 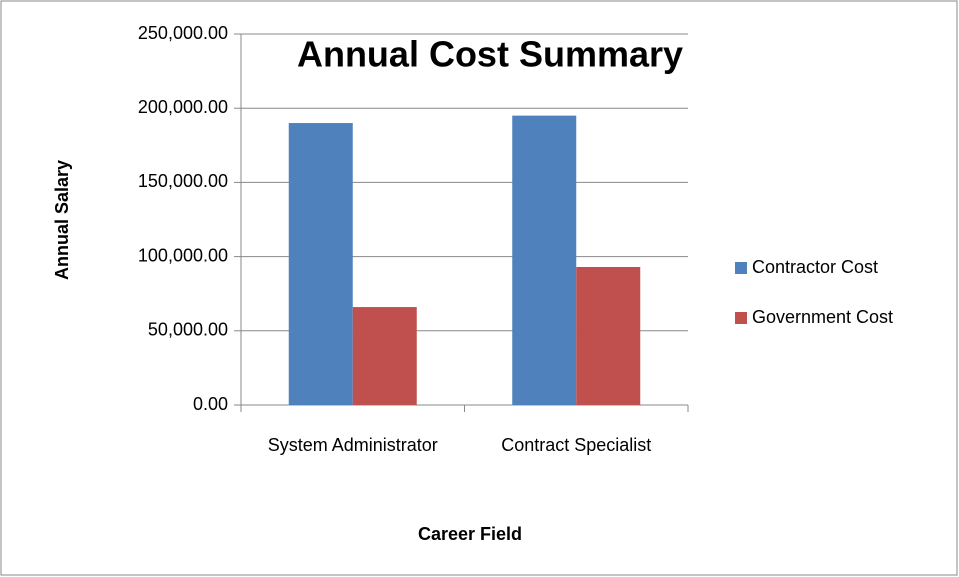 I want to click on legend-label: Contractor Cost, so click(x=815, y=267).